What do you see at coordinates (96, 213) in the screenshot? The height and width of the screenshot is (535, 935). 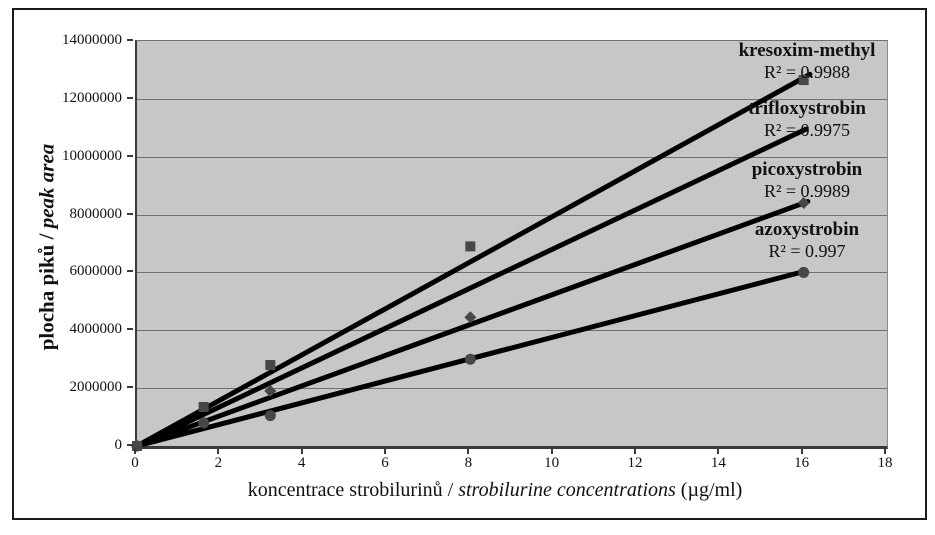 I see `y-tick-label: 8000000` at bounding box center [96, 213].